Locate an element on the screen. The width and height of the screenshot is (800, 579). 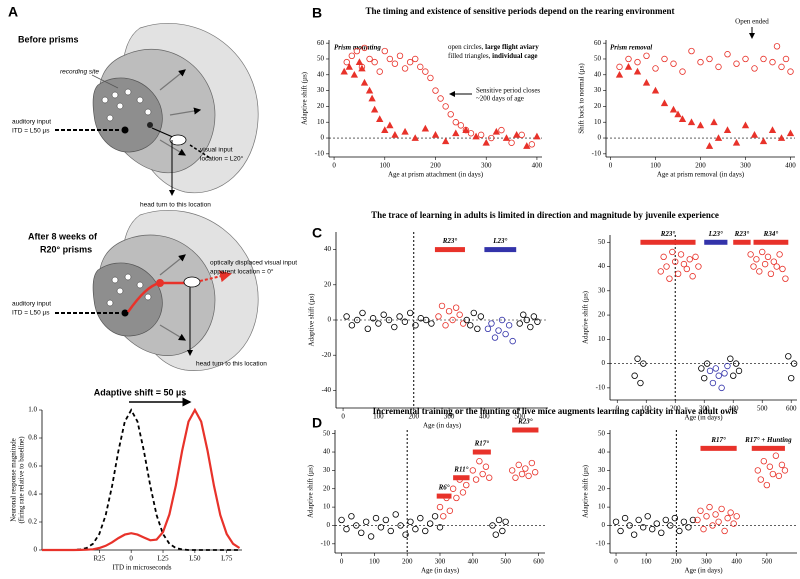
x-tick-label: 300 is located at coordinates (449, 417).